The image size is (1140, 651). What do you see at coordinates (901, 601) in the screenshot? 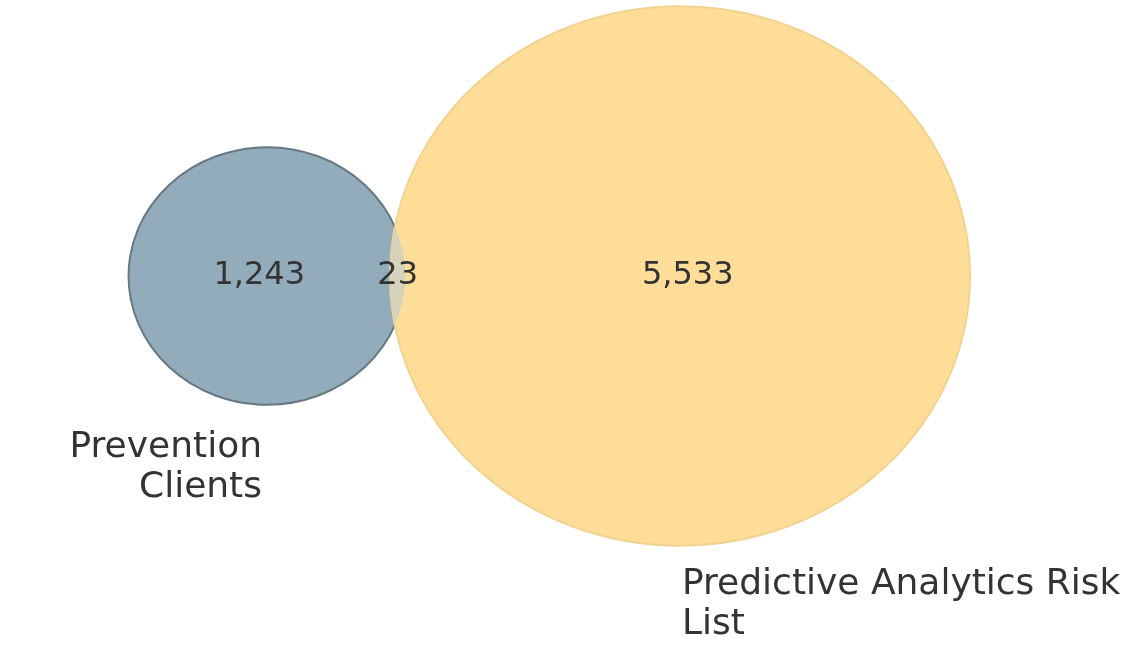
I see `category-label: Predictive Analytics Risk List` at bounding box center [901, 601].